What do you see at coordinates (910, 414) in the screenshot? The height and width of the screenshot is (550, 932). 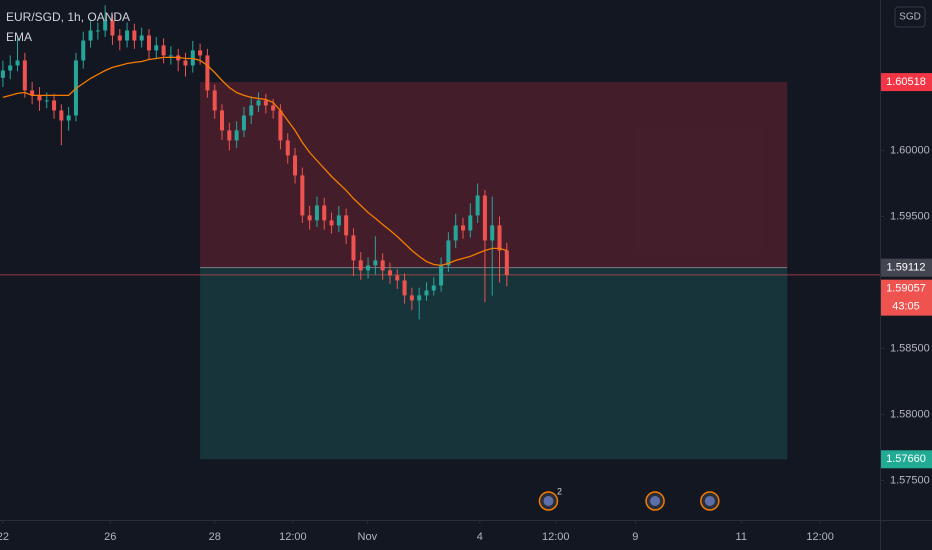 I see `y-tick-label: 1.58000` at bounding box center [910, 414].